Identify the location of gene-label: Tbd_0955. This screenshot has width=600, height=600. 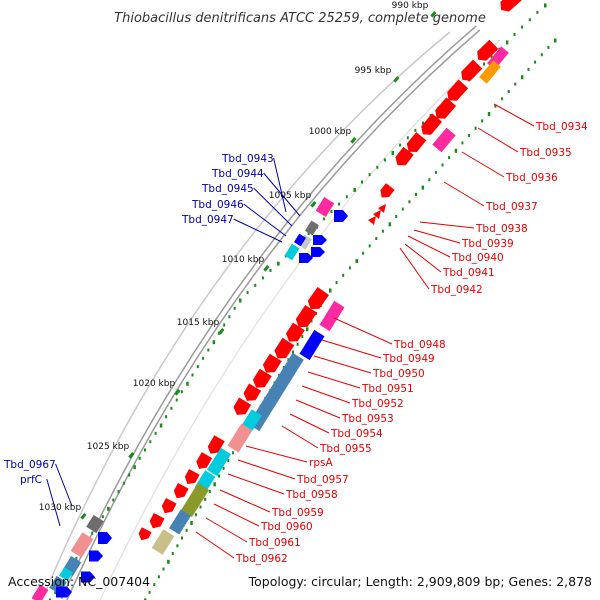
(345, 449).